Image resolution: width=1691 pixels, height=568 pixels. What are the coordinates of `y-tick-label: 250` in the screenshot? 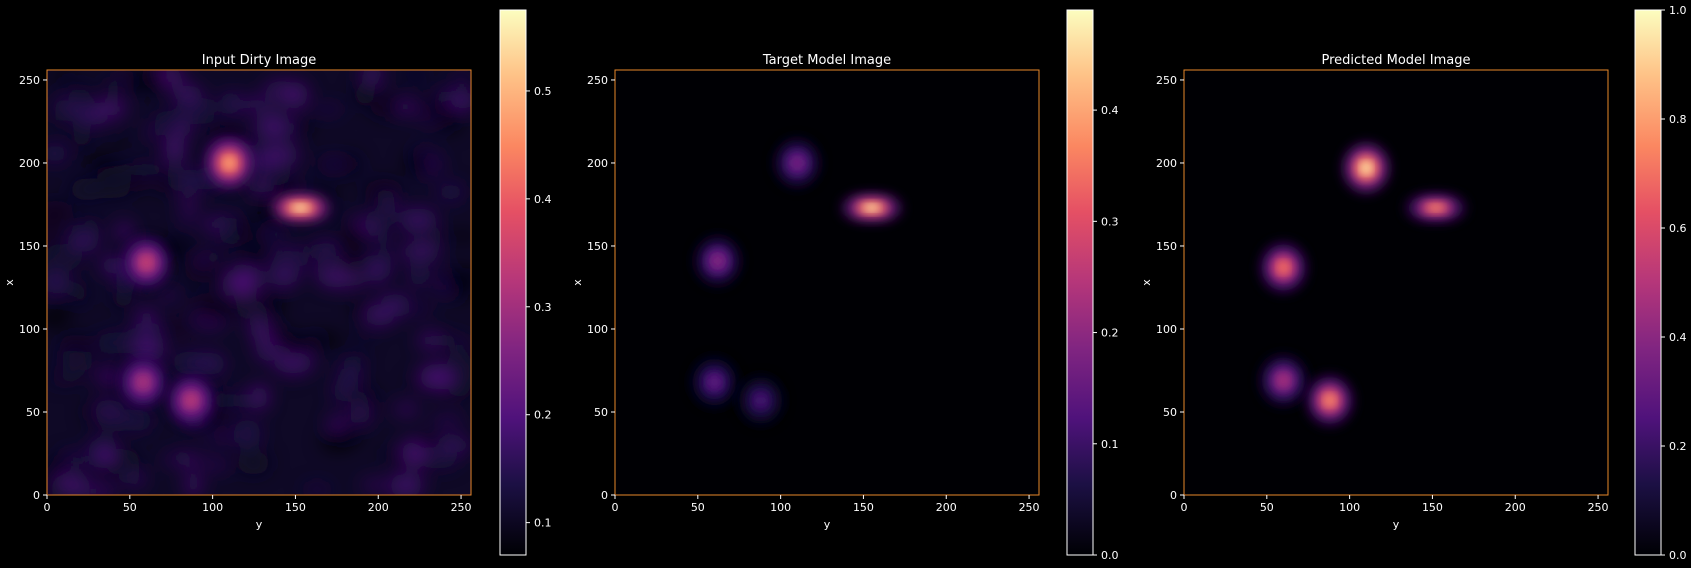 It's located at (597, 80).